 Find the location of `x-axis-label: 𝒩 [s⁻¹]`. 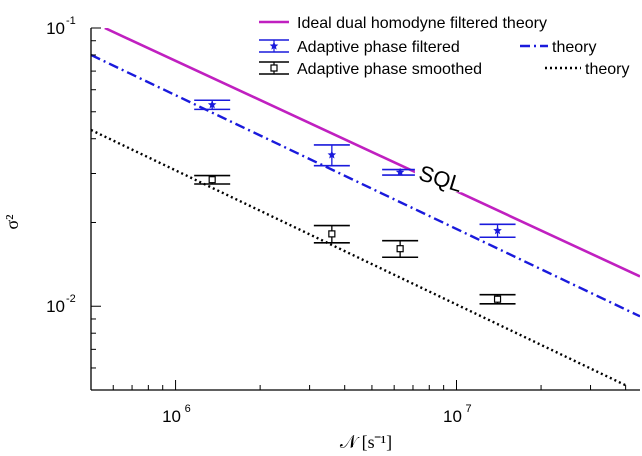

x-axis-label: 𝒩 [s⁻¹] is located at coordinates (366, 442).